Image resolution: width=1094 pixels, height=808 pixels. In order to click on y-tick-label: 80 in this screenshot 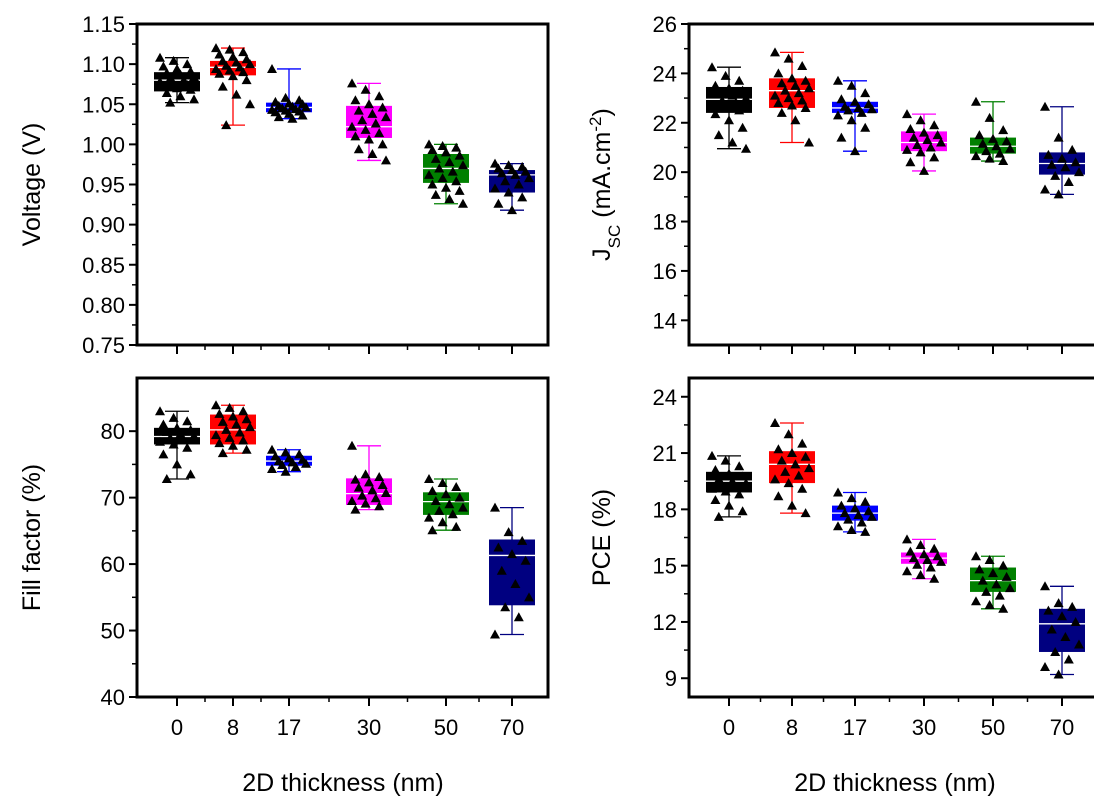, I will do `click(113, 431)`.